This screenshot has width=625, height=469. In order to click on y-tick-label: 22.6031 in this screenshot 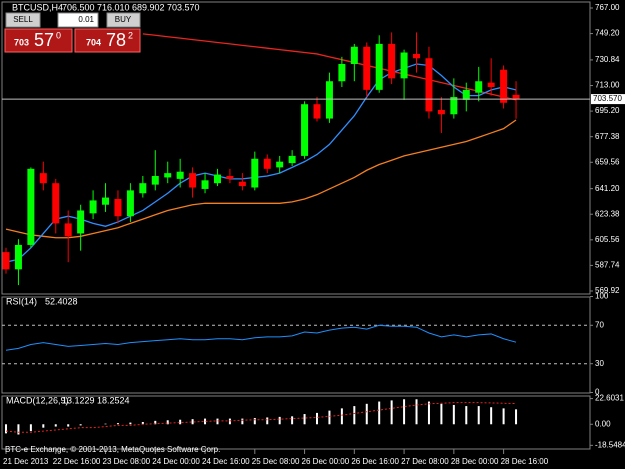, I will do `click(609, 398)`.